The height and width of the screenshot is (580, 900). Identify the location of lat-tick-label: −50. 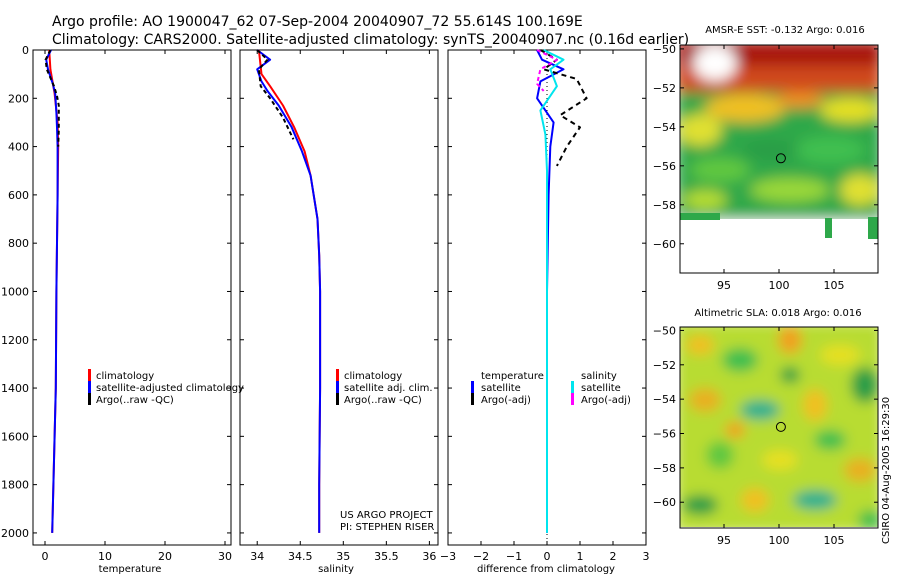
(664, 330).